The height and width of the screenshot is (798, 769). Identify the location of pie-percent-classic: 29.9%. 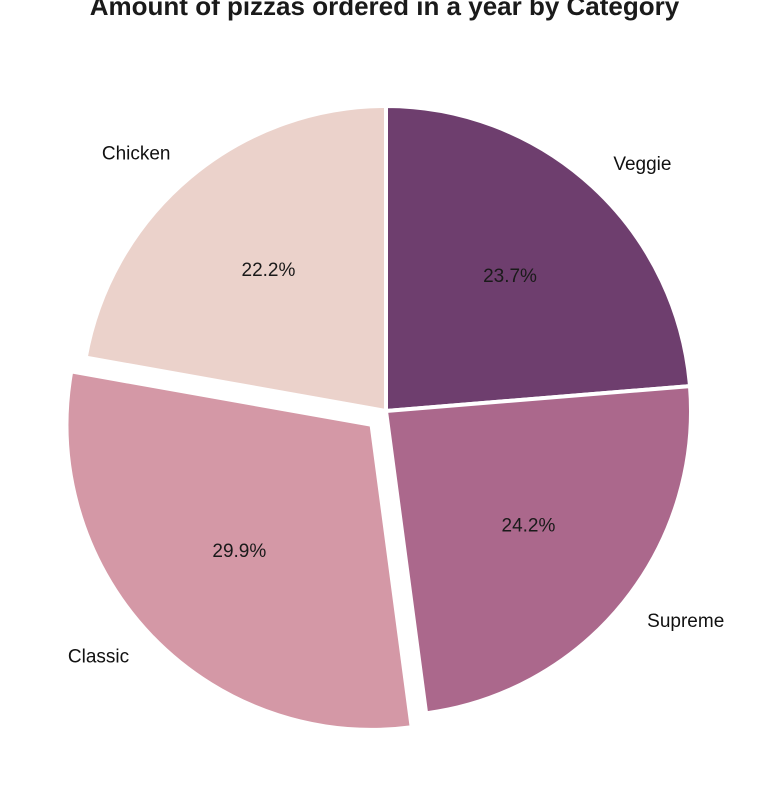
(239, 551).